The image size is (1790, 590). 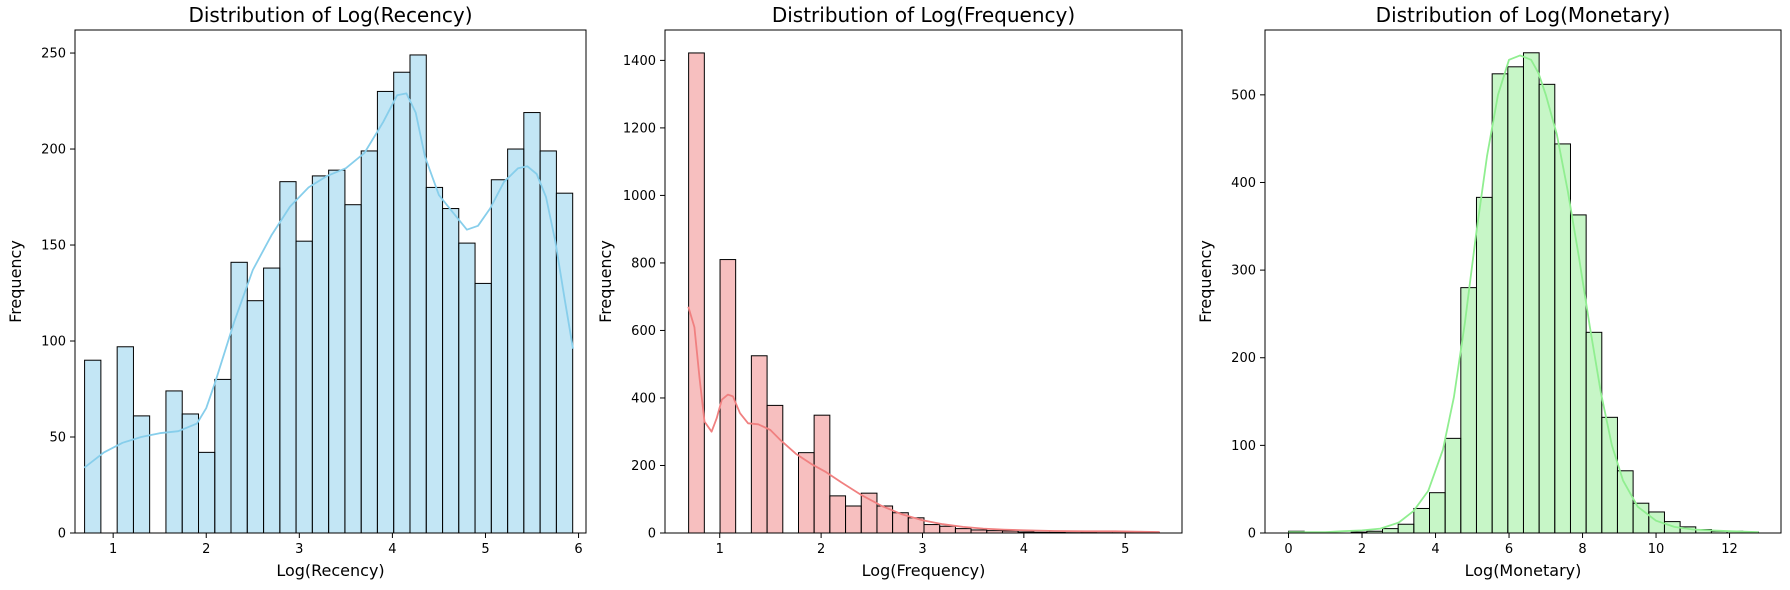 What do you see at coordinates (639, 196) in the screenshot?
I see `y-tick-label: 1000` at bounding box center [639, 196].